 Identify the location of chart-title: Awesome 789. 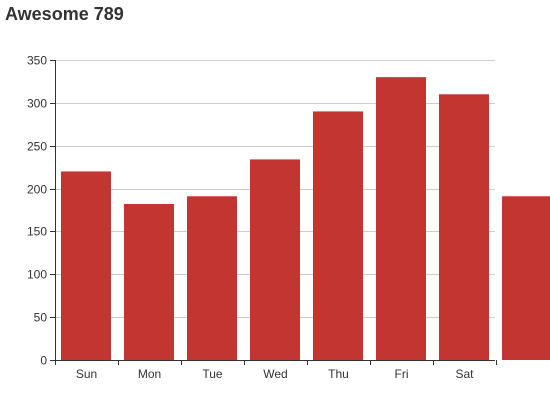
(64, 14).